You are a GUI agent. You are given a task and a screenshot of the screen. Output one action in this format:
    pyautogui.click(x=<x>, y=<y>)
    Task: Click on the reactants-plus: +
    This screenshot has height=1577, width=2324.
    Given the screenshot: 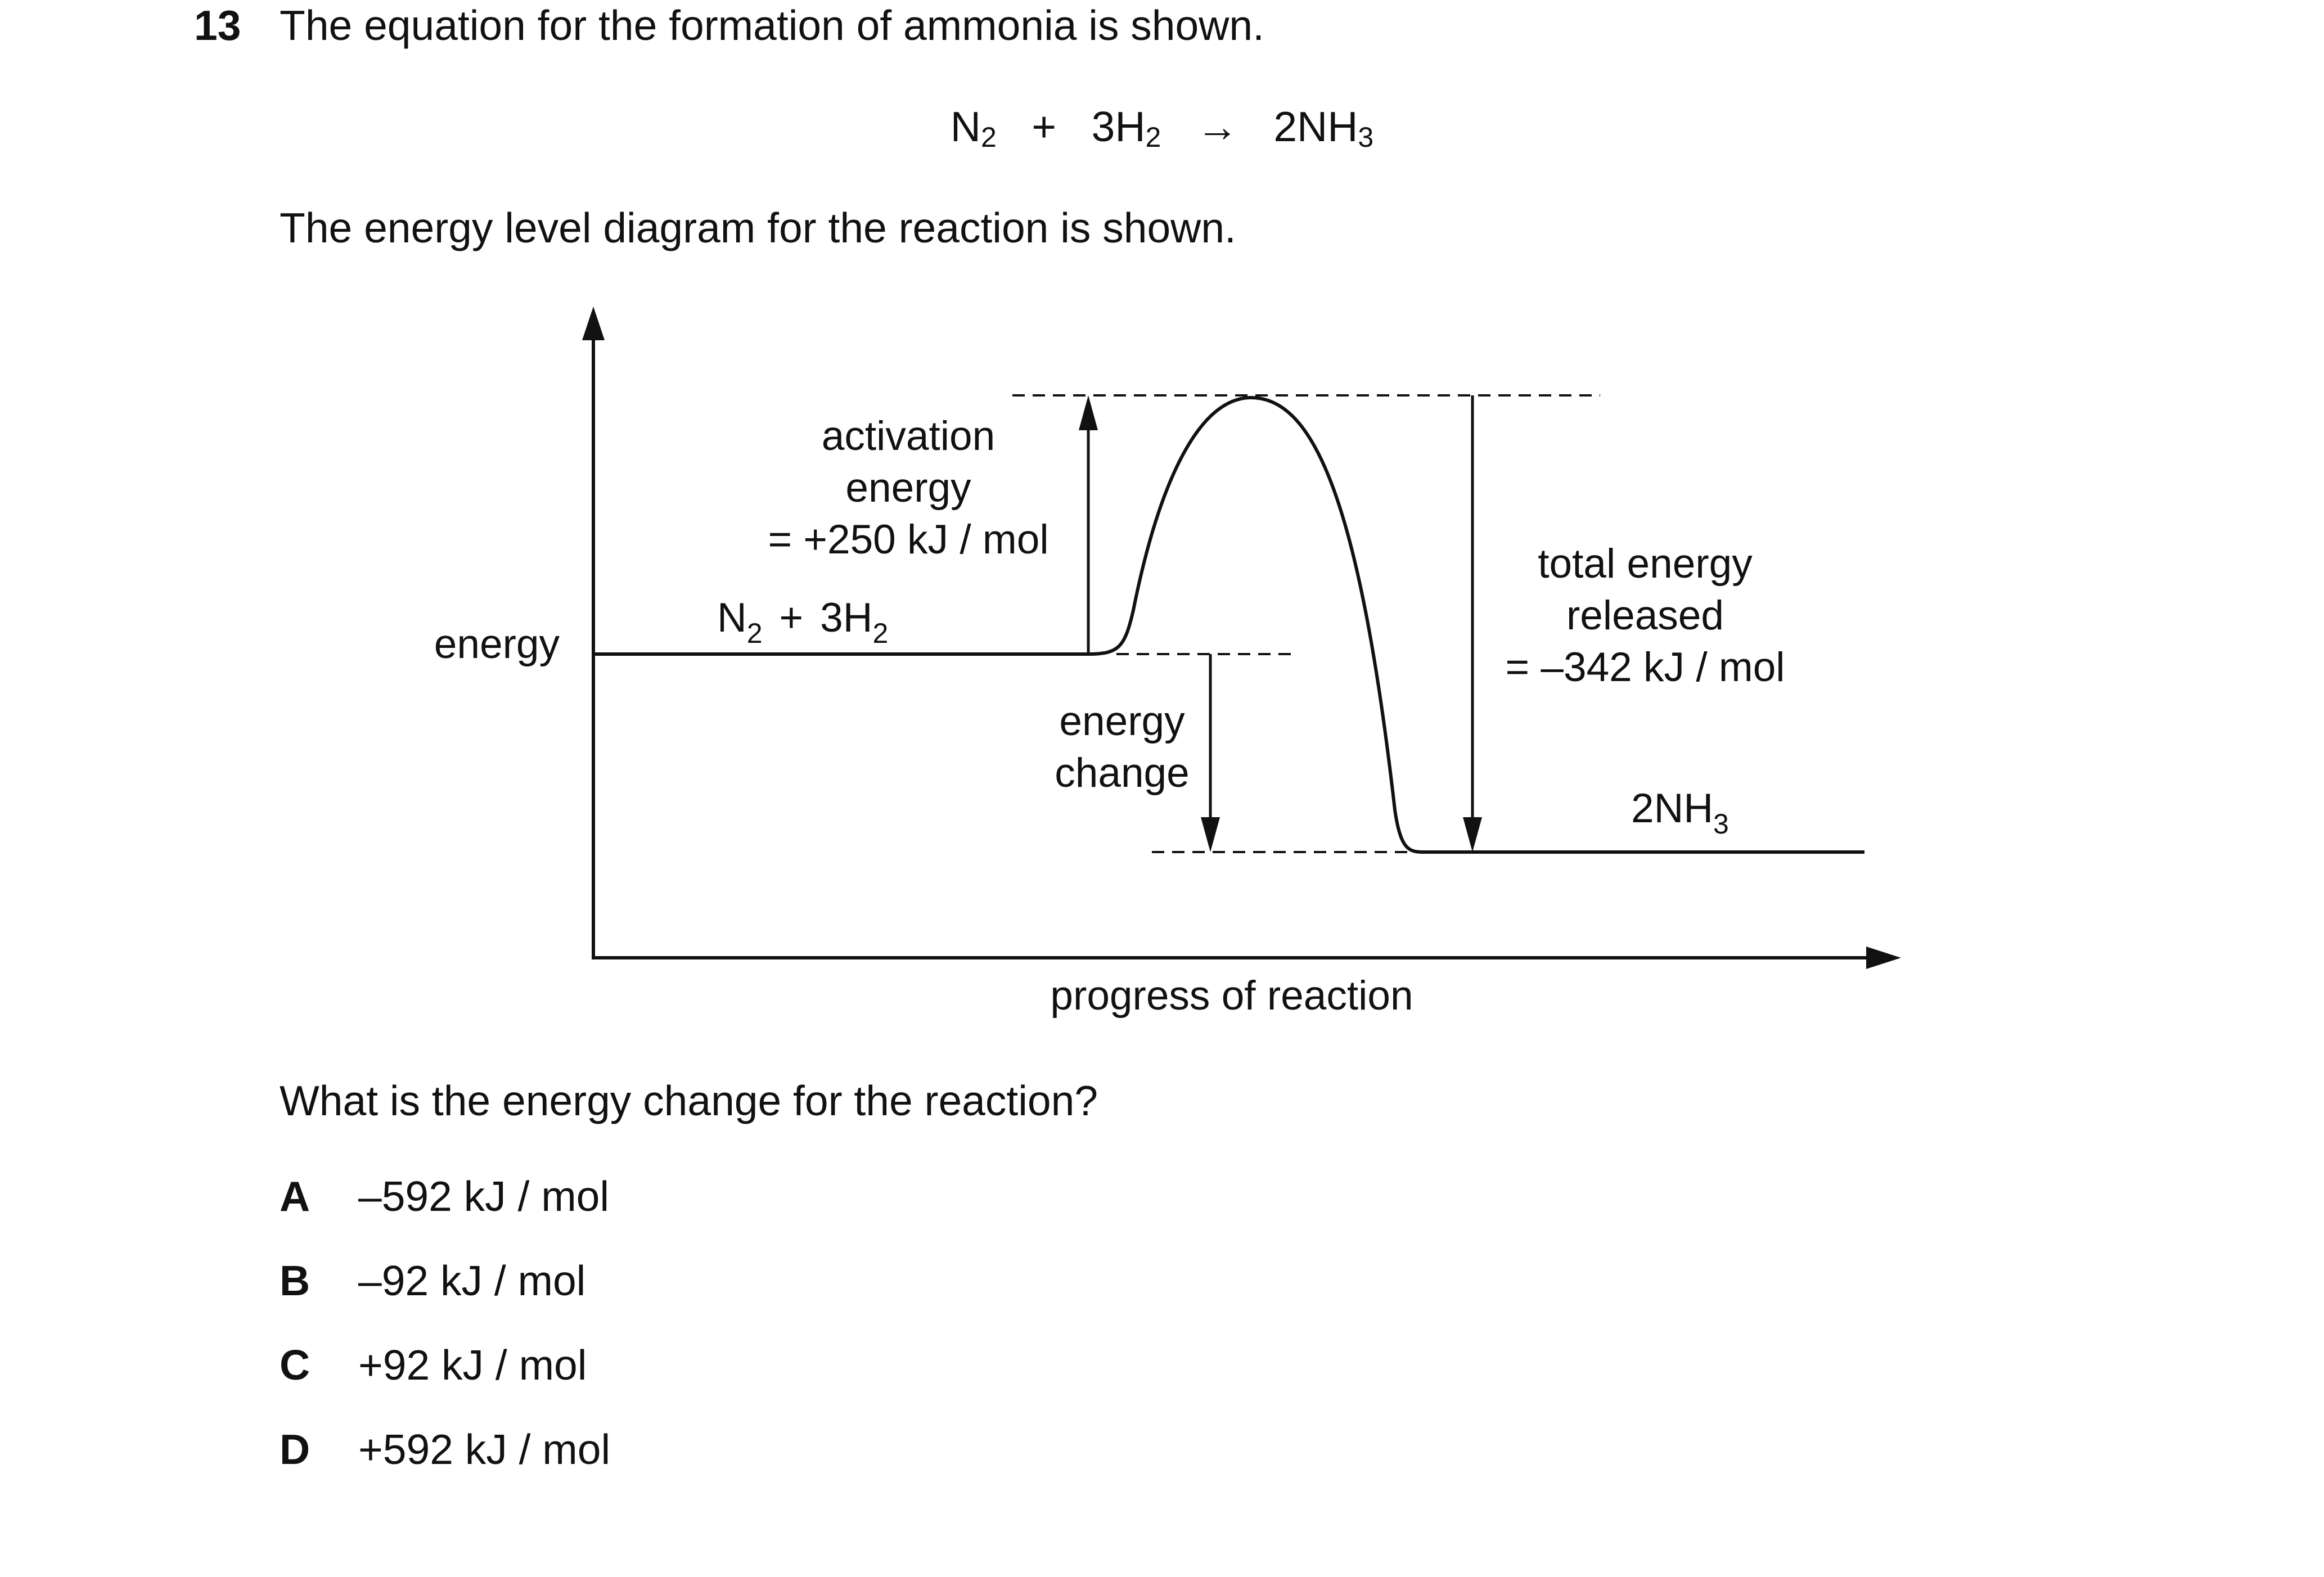 What is the action you would take?
    pyautogui.click(x=792, y=618)
    